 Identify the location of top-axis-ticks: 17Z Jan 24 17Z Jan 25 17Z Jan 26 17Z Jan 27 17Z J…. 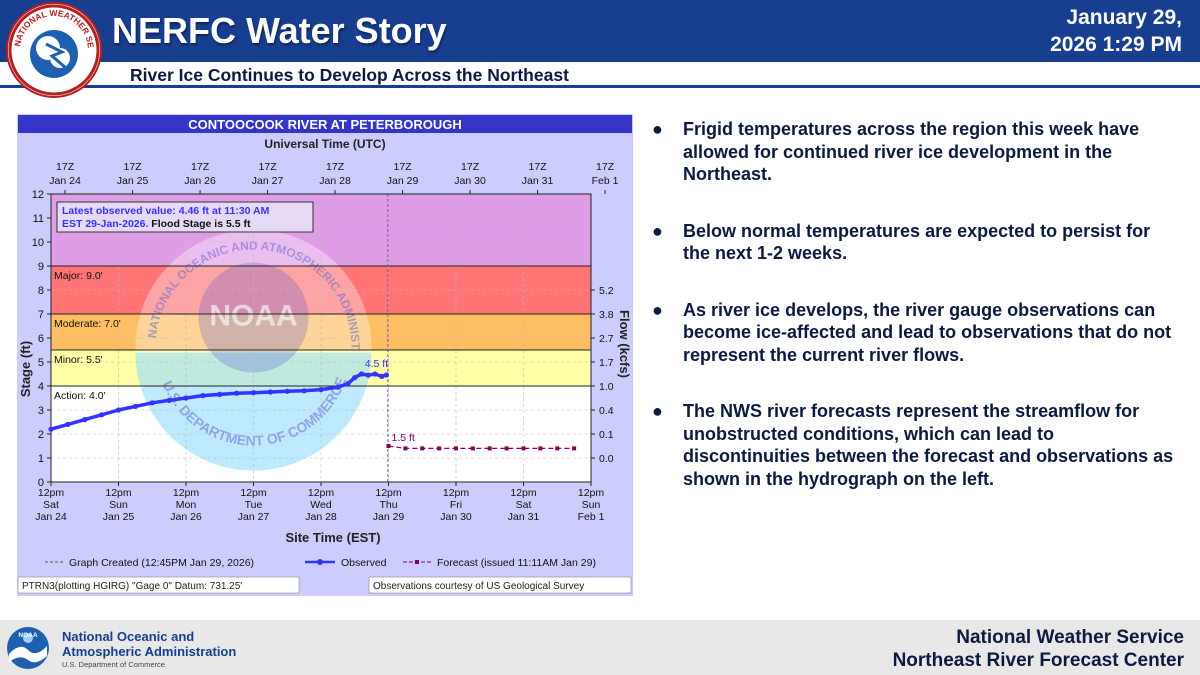
(334, 177).